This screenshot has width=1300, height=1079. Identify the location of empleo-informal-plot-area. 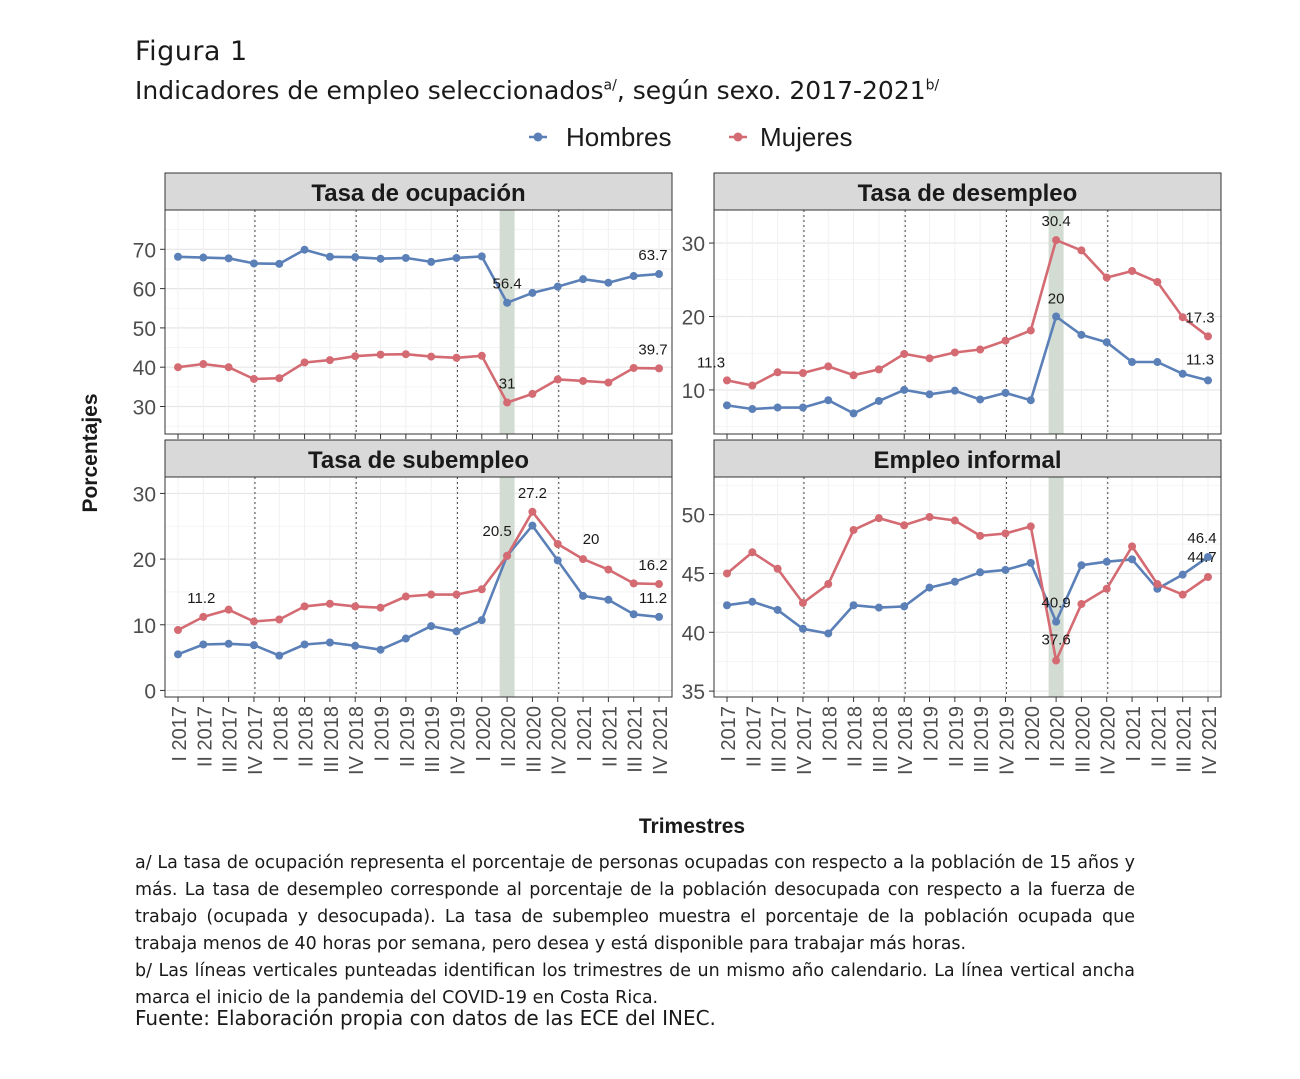
(967, 587).